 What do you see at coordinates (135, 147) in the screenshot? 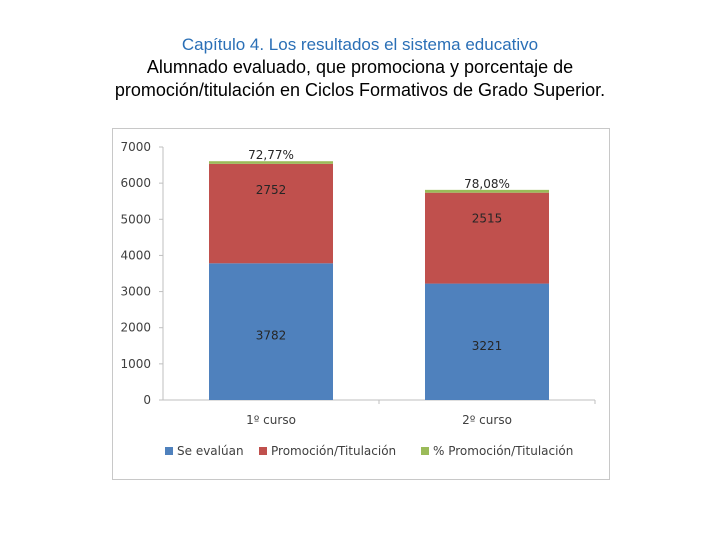
I see `y-tick-label: 7000` at bounding box center [135, 147].